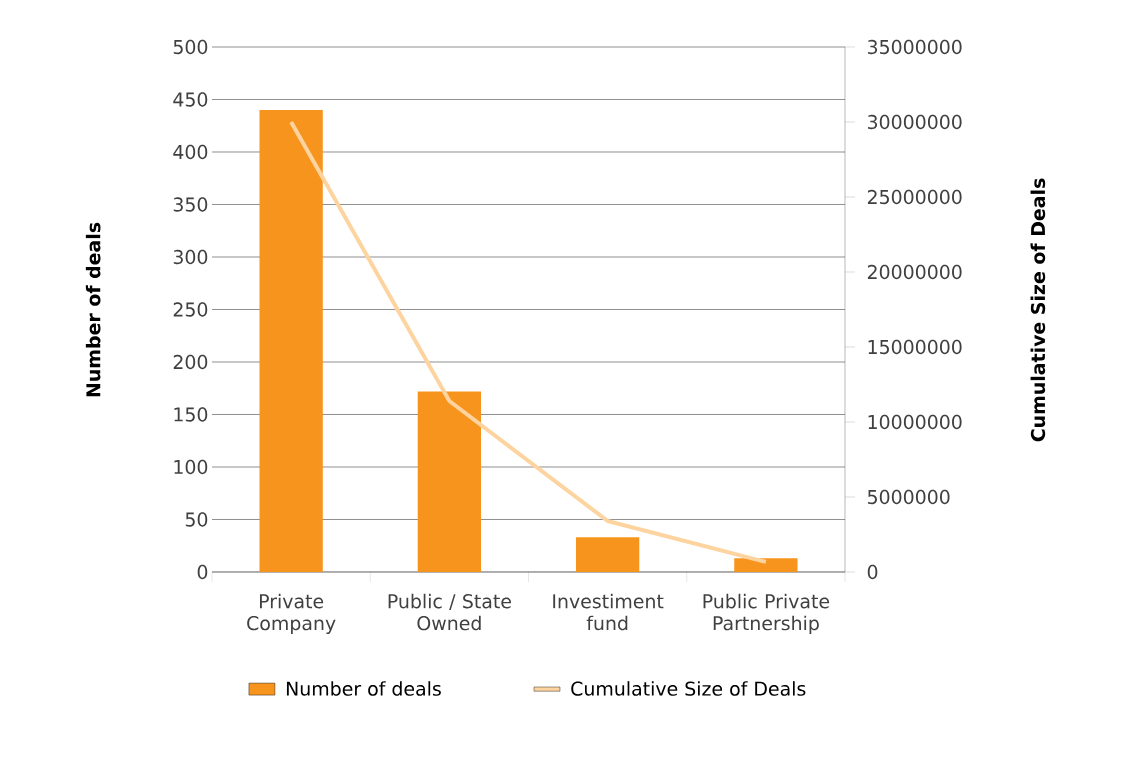  I want to click on y-tick-label: 400, so click(190, 152).